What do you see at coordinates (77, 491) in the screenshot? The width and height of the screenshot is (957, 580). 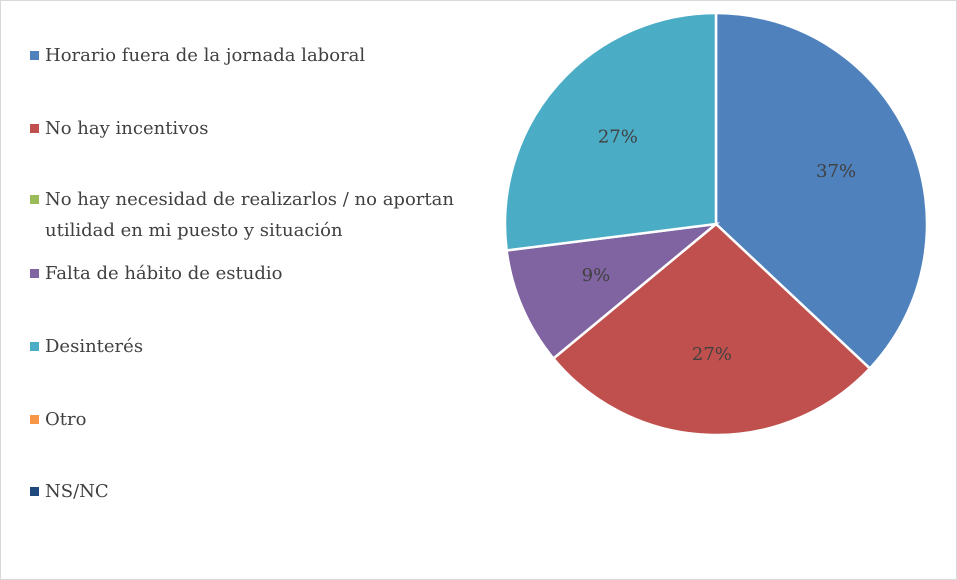 I see `legend-label: NS/NC` at bounding box center [77, 491].